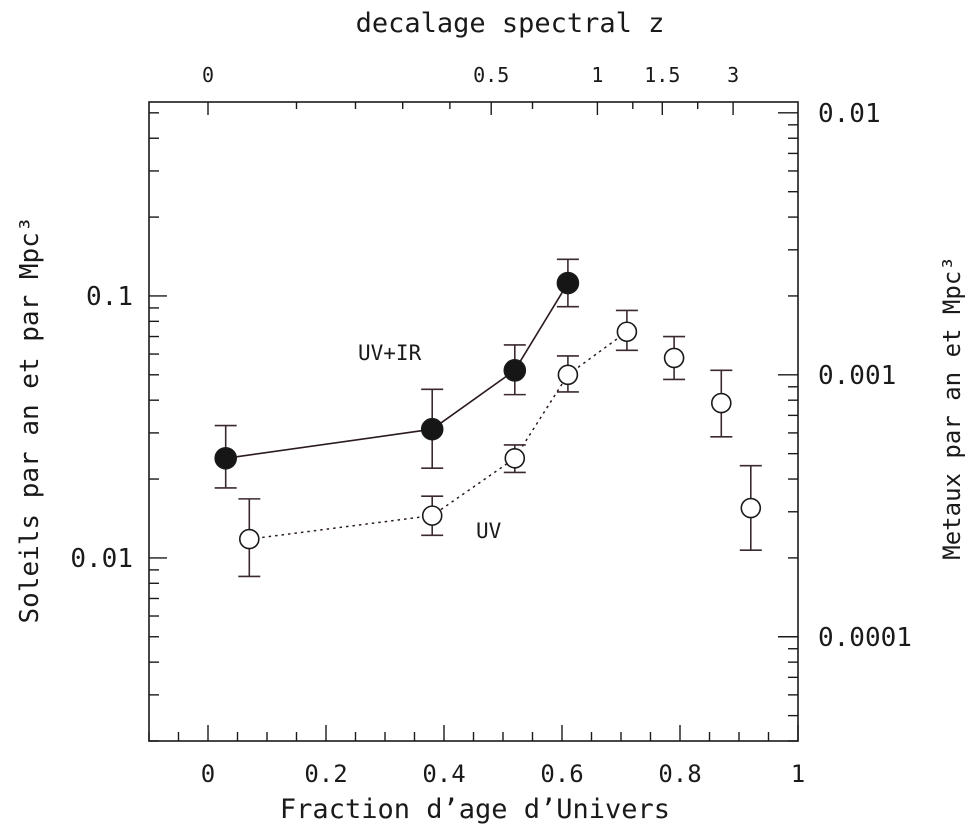 Image resolution: width=971 pixels, height=828 pixels. What do you see at coordinates (101, 559) in the screenshot?
I see `y-tick-label: 0.01` at bounding box center [101, 559].